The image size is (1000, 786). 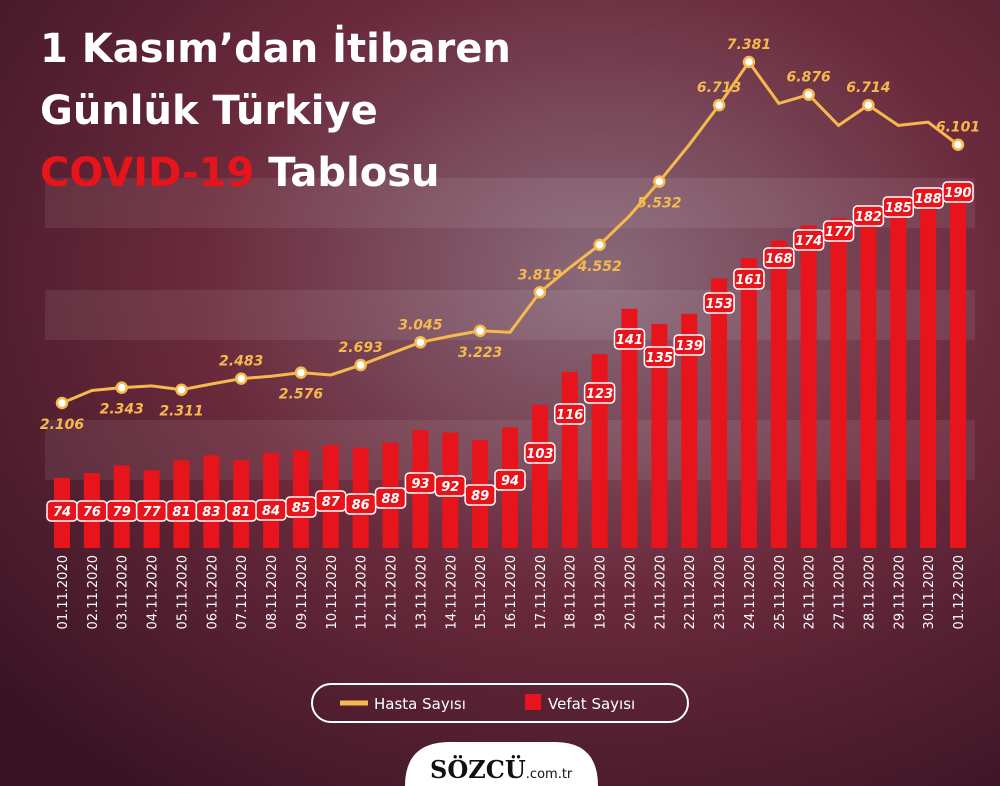 What do you see at coordinates (748, 280) in the screenshot?
I see `bar-label: 161` at bounding box center [748, 280].